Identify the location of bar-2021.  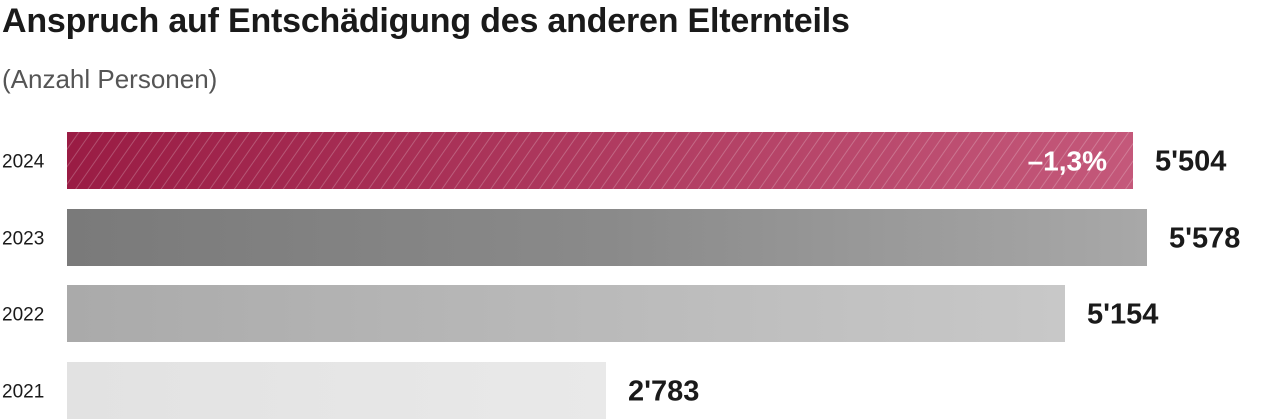
(336, 390).